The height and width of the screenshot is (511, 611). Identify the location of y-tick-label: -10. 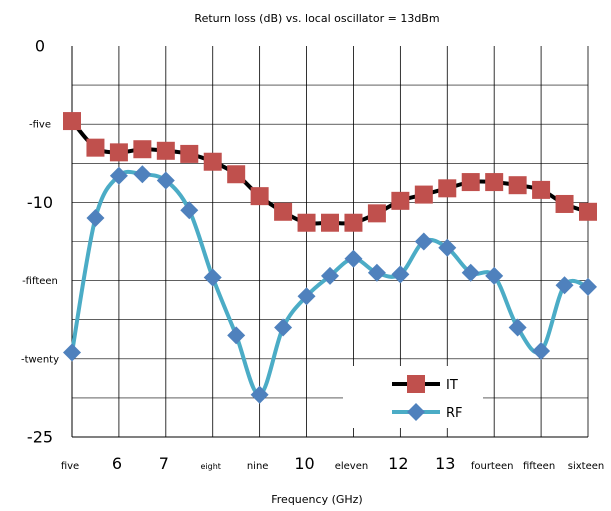
(40, 202).